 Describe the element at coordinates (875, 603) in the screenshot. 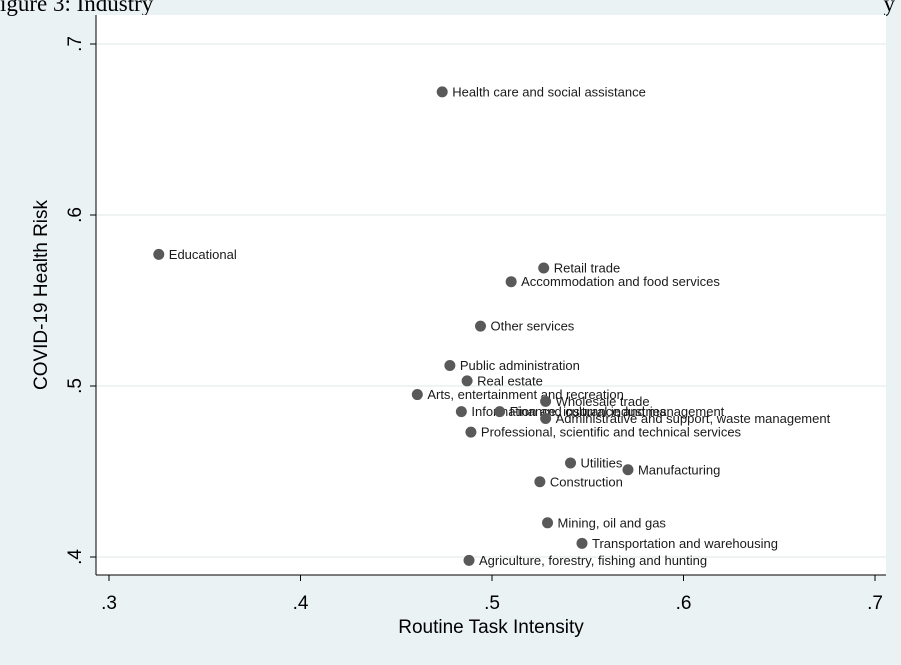

I see `x-tick-label: .7` at that location.